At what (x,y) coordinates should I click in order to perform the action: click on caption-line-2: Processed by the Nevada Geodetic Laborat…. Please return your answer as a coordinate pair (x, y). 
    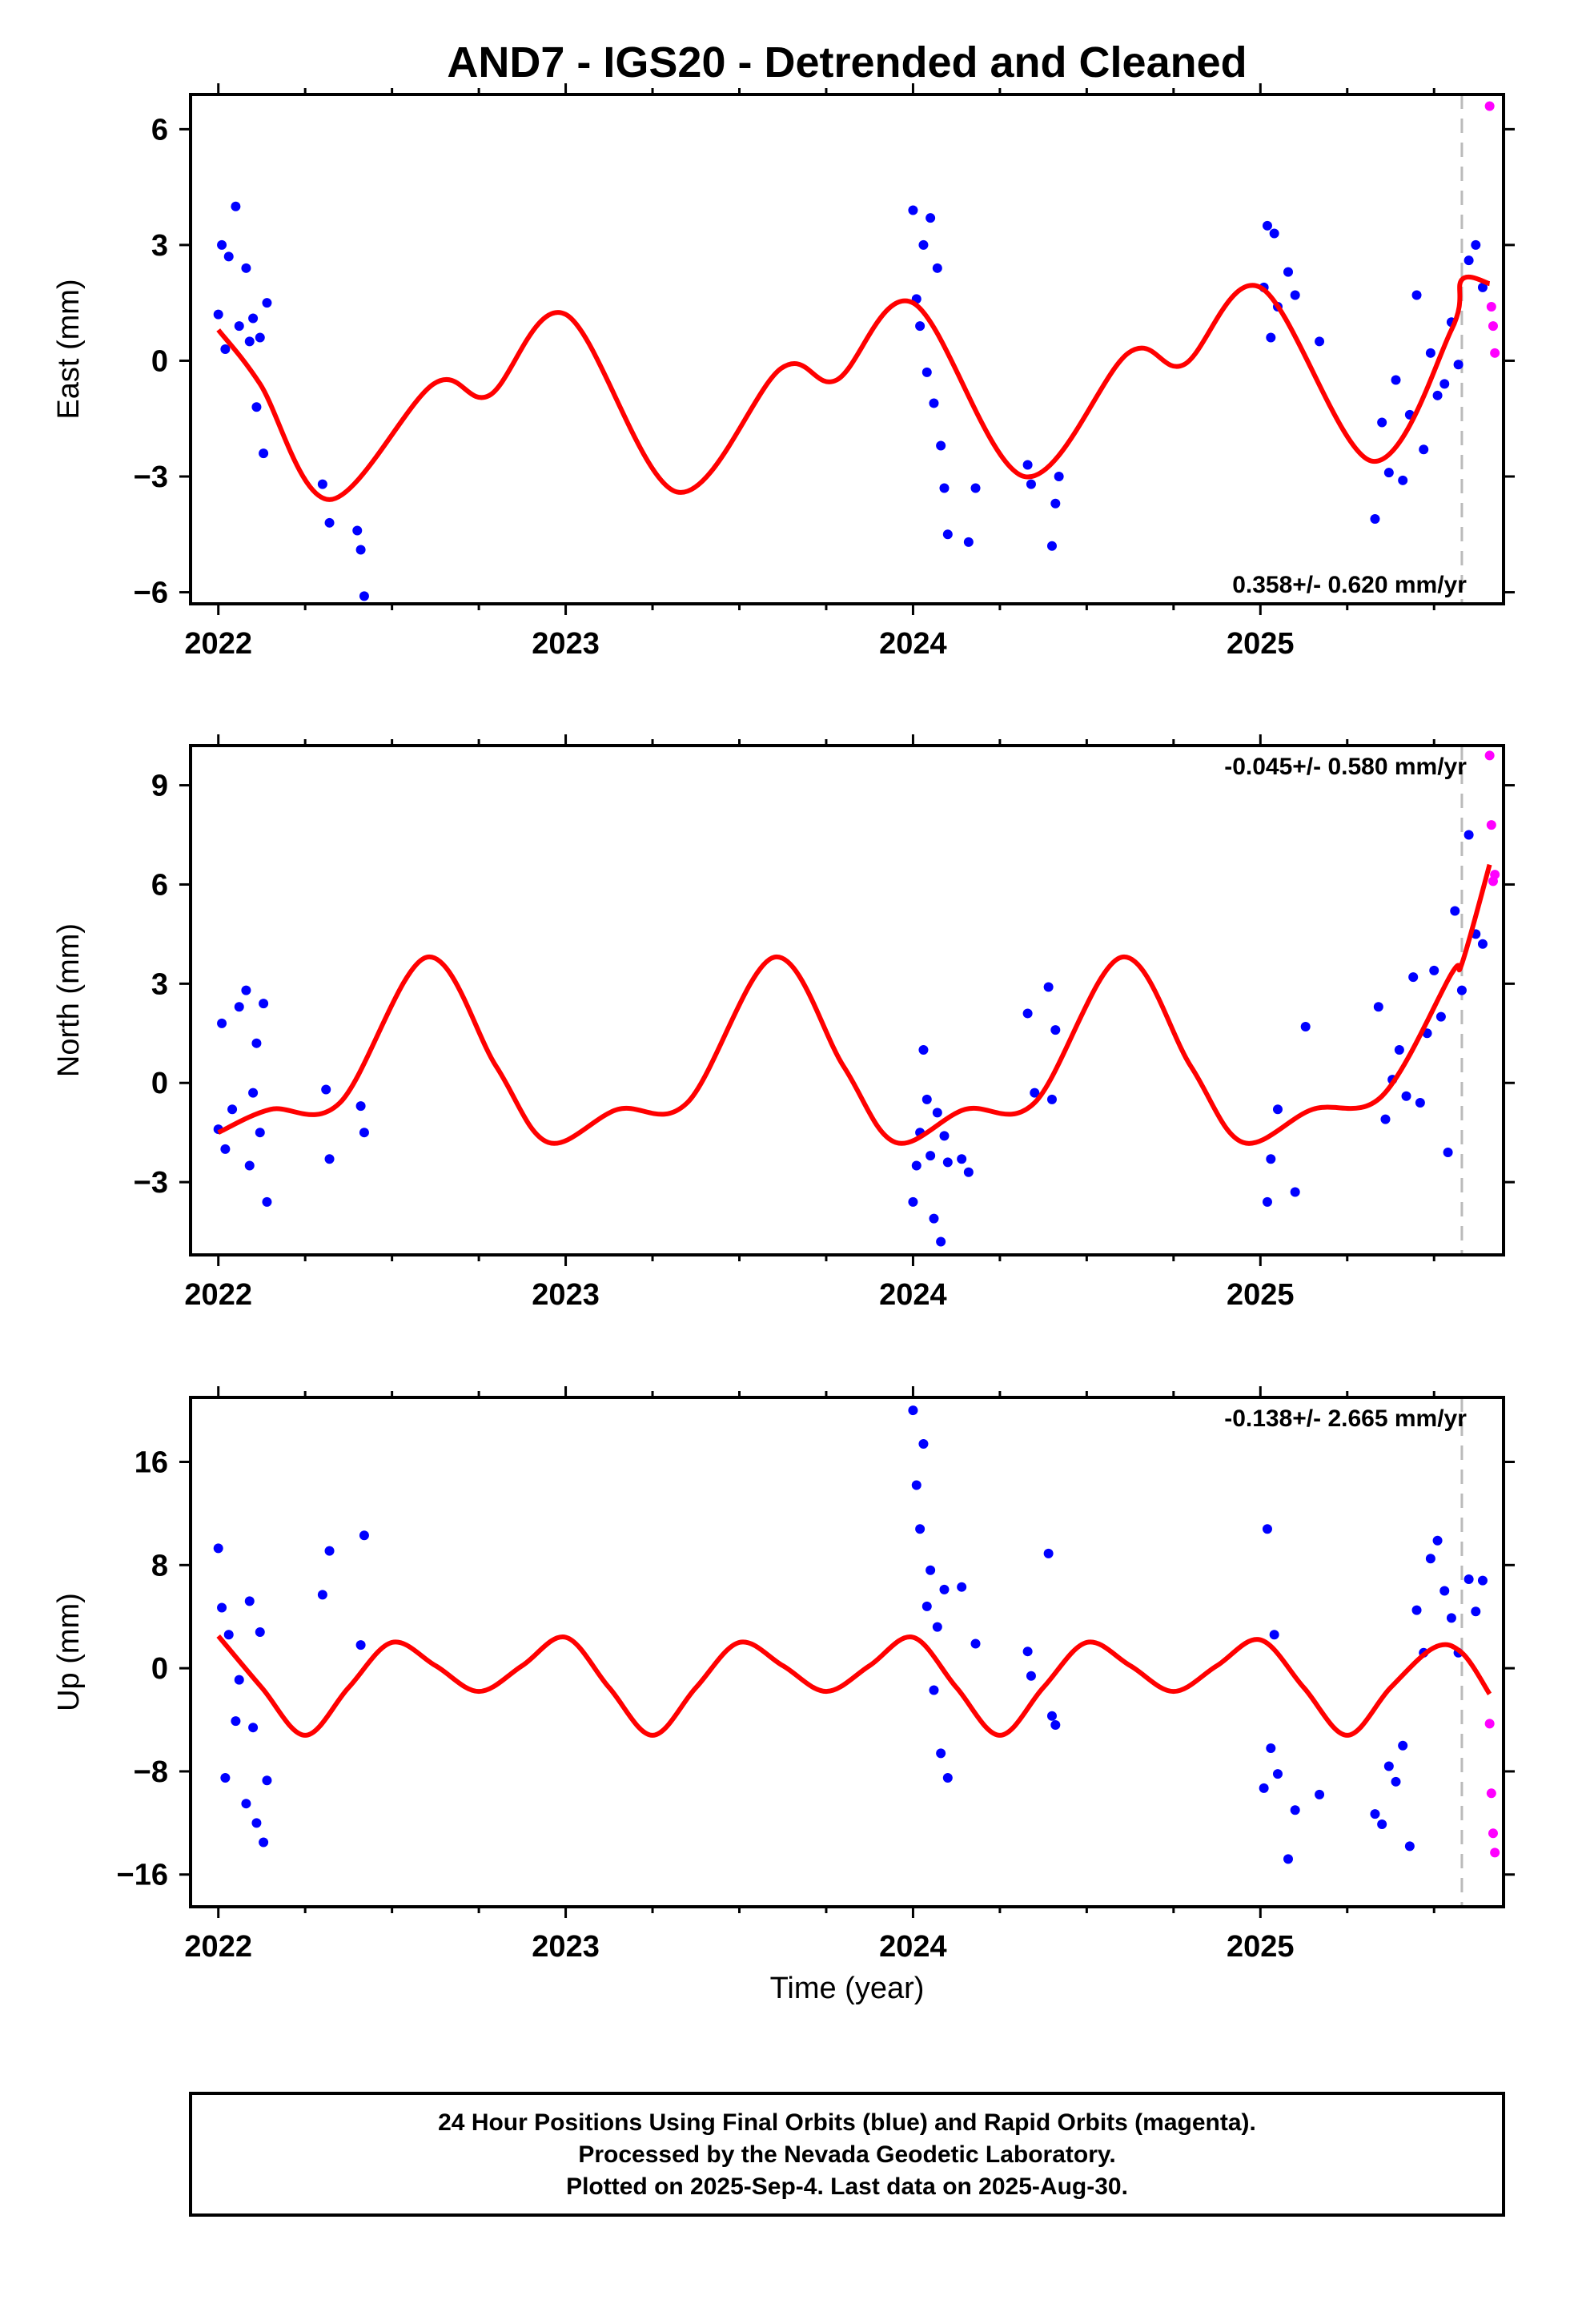
    Looking at the image, I should click on (847, 2154).